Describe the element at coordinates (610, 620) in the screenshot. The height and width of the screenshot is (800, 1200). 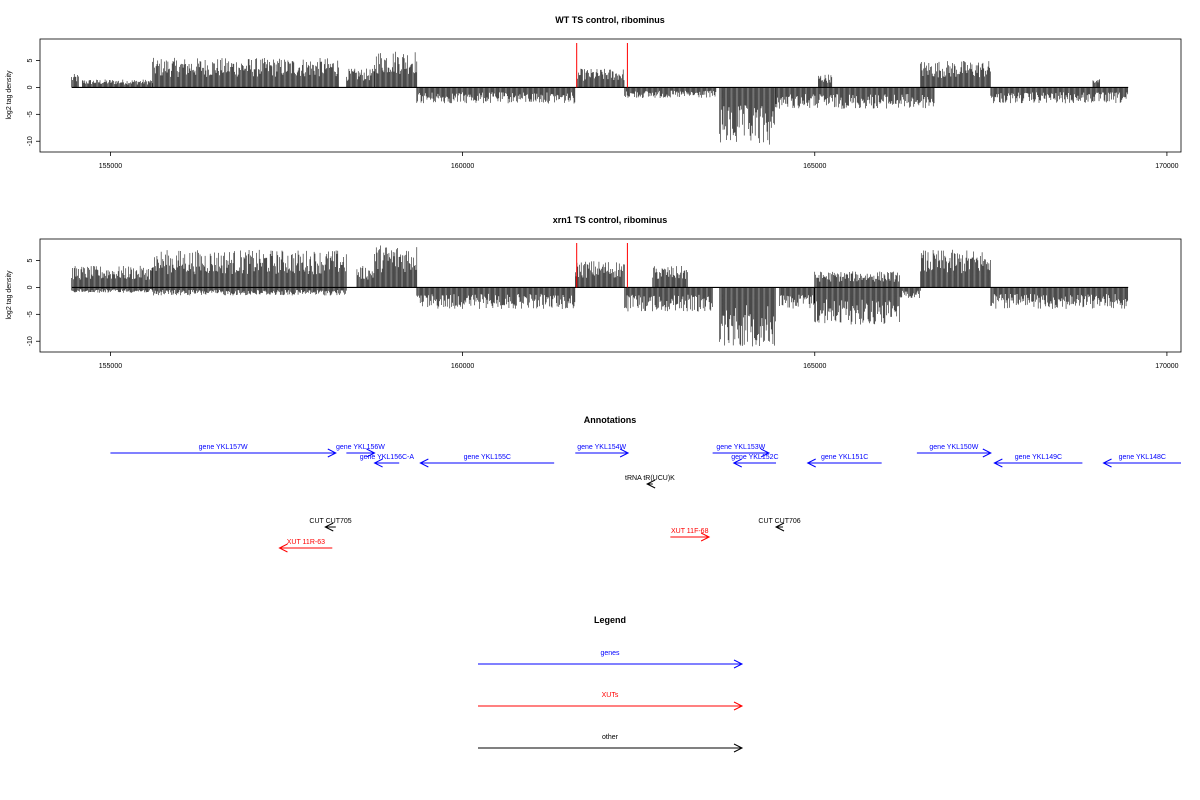
I see `legend-title: Legend` at that location.